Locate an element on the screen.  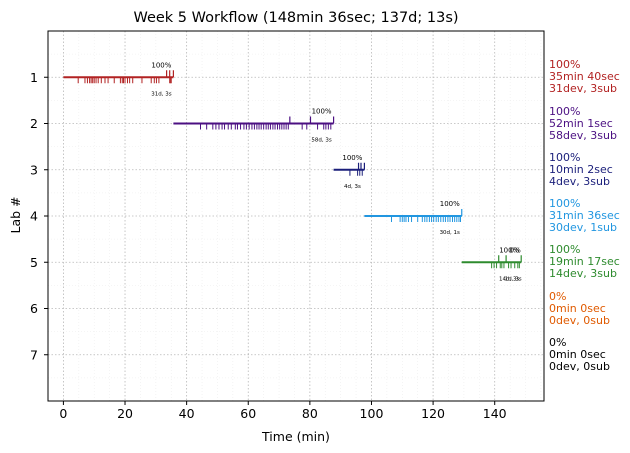
x-tick-label: 0 is located at coordinates (63, 413).